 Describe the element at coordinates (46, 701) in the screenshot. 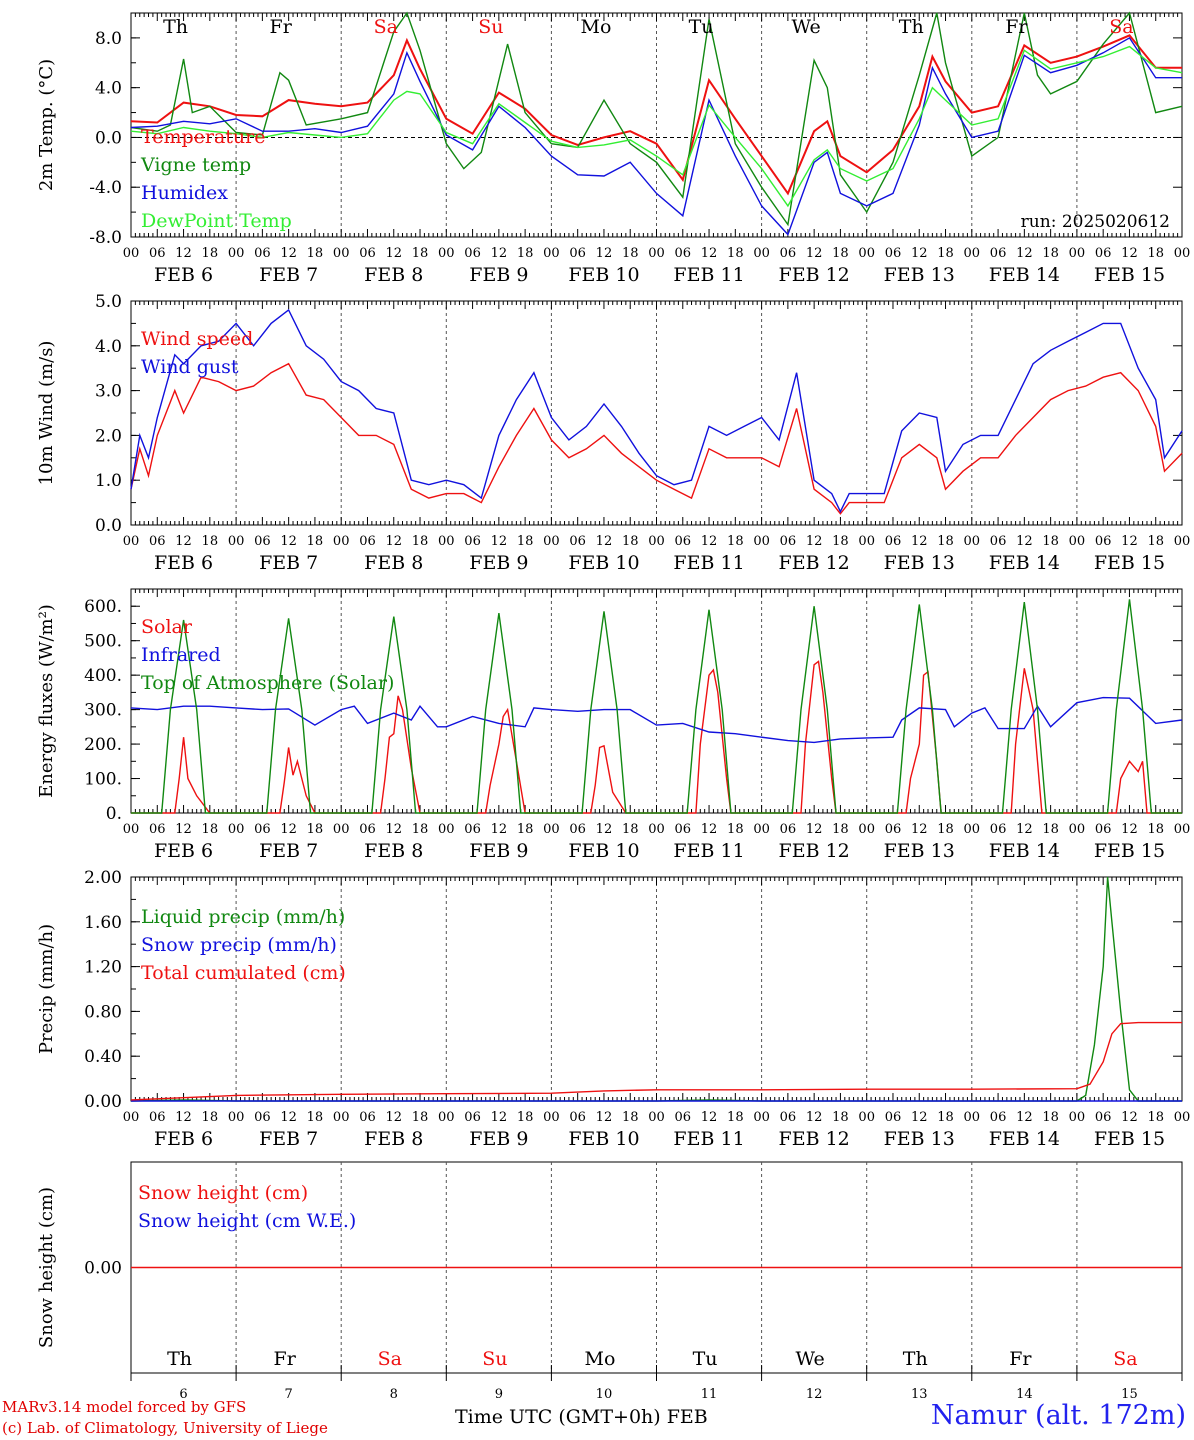

I see `panel-2-ylabel: Energy fluxes (W/m²)` at that location.